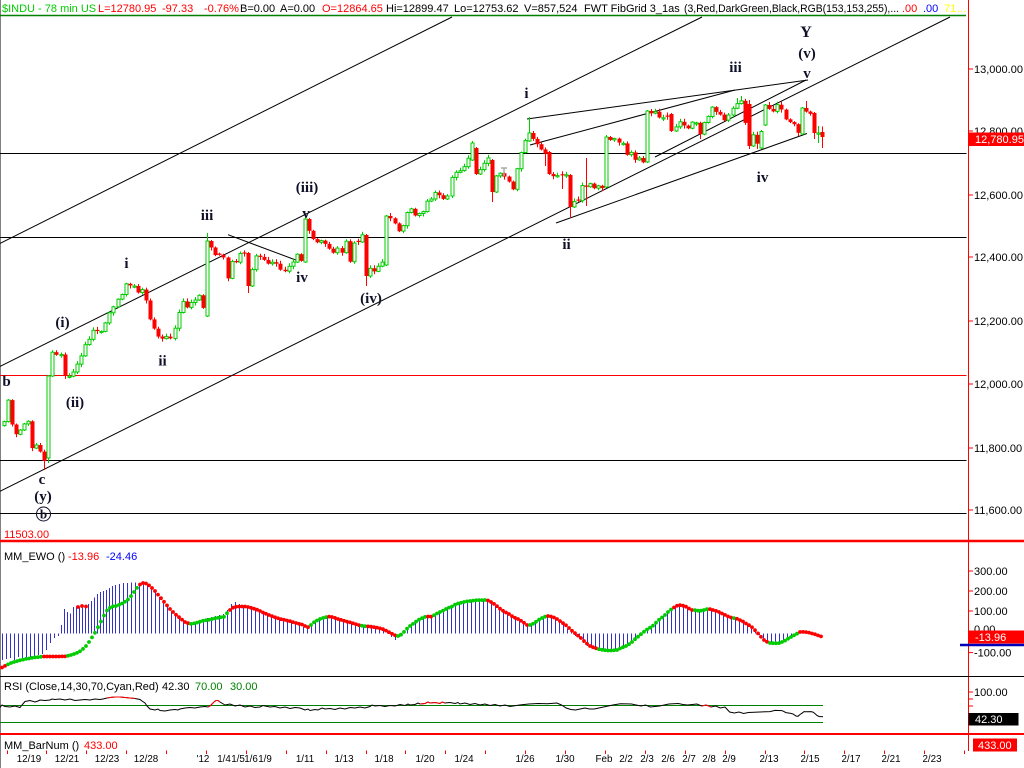 This screenshot has height=768, width=1024. What do you see at coordinates (810, 759) in the screenshot?
I see `svg-text: 2/15` at bounding box center [810, 759].